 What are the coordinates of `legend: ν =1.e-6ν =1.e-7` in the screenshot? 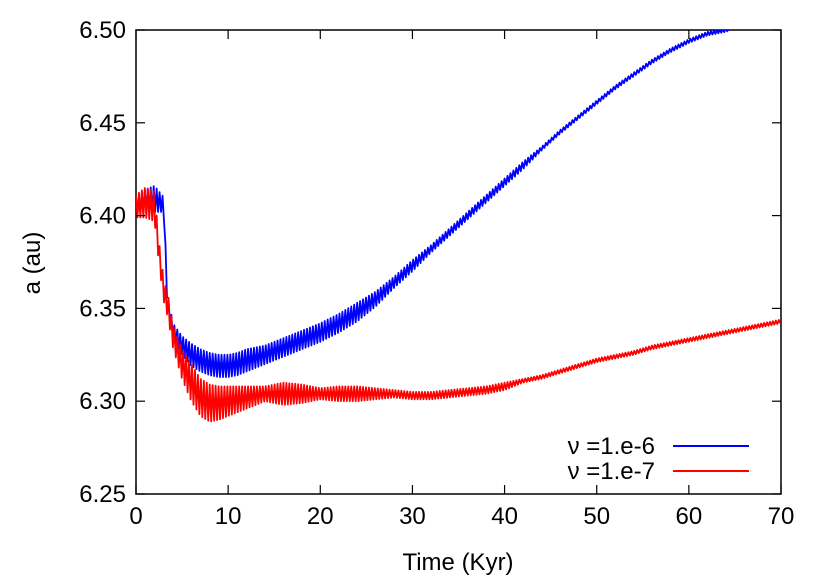 It's located at (658, 459).